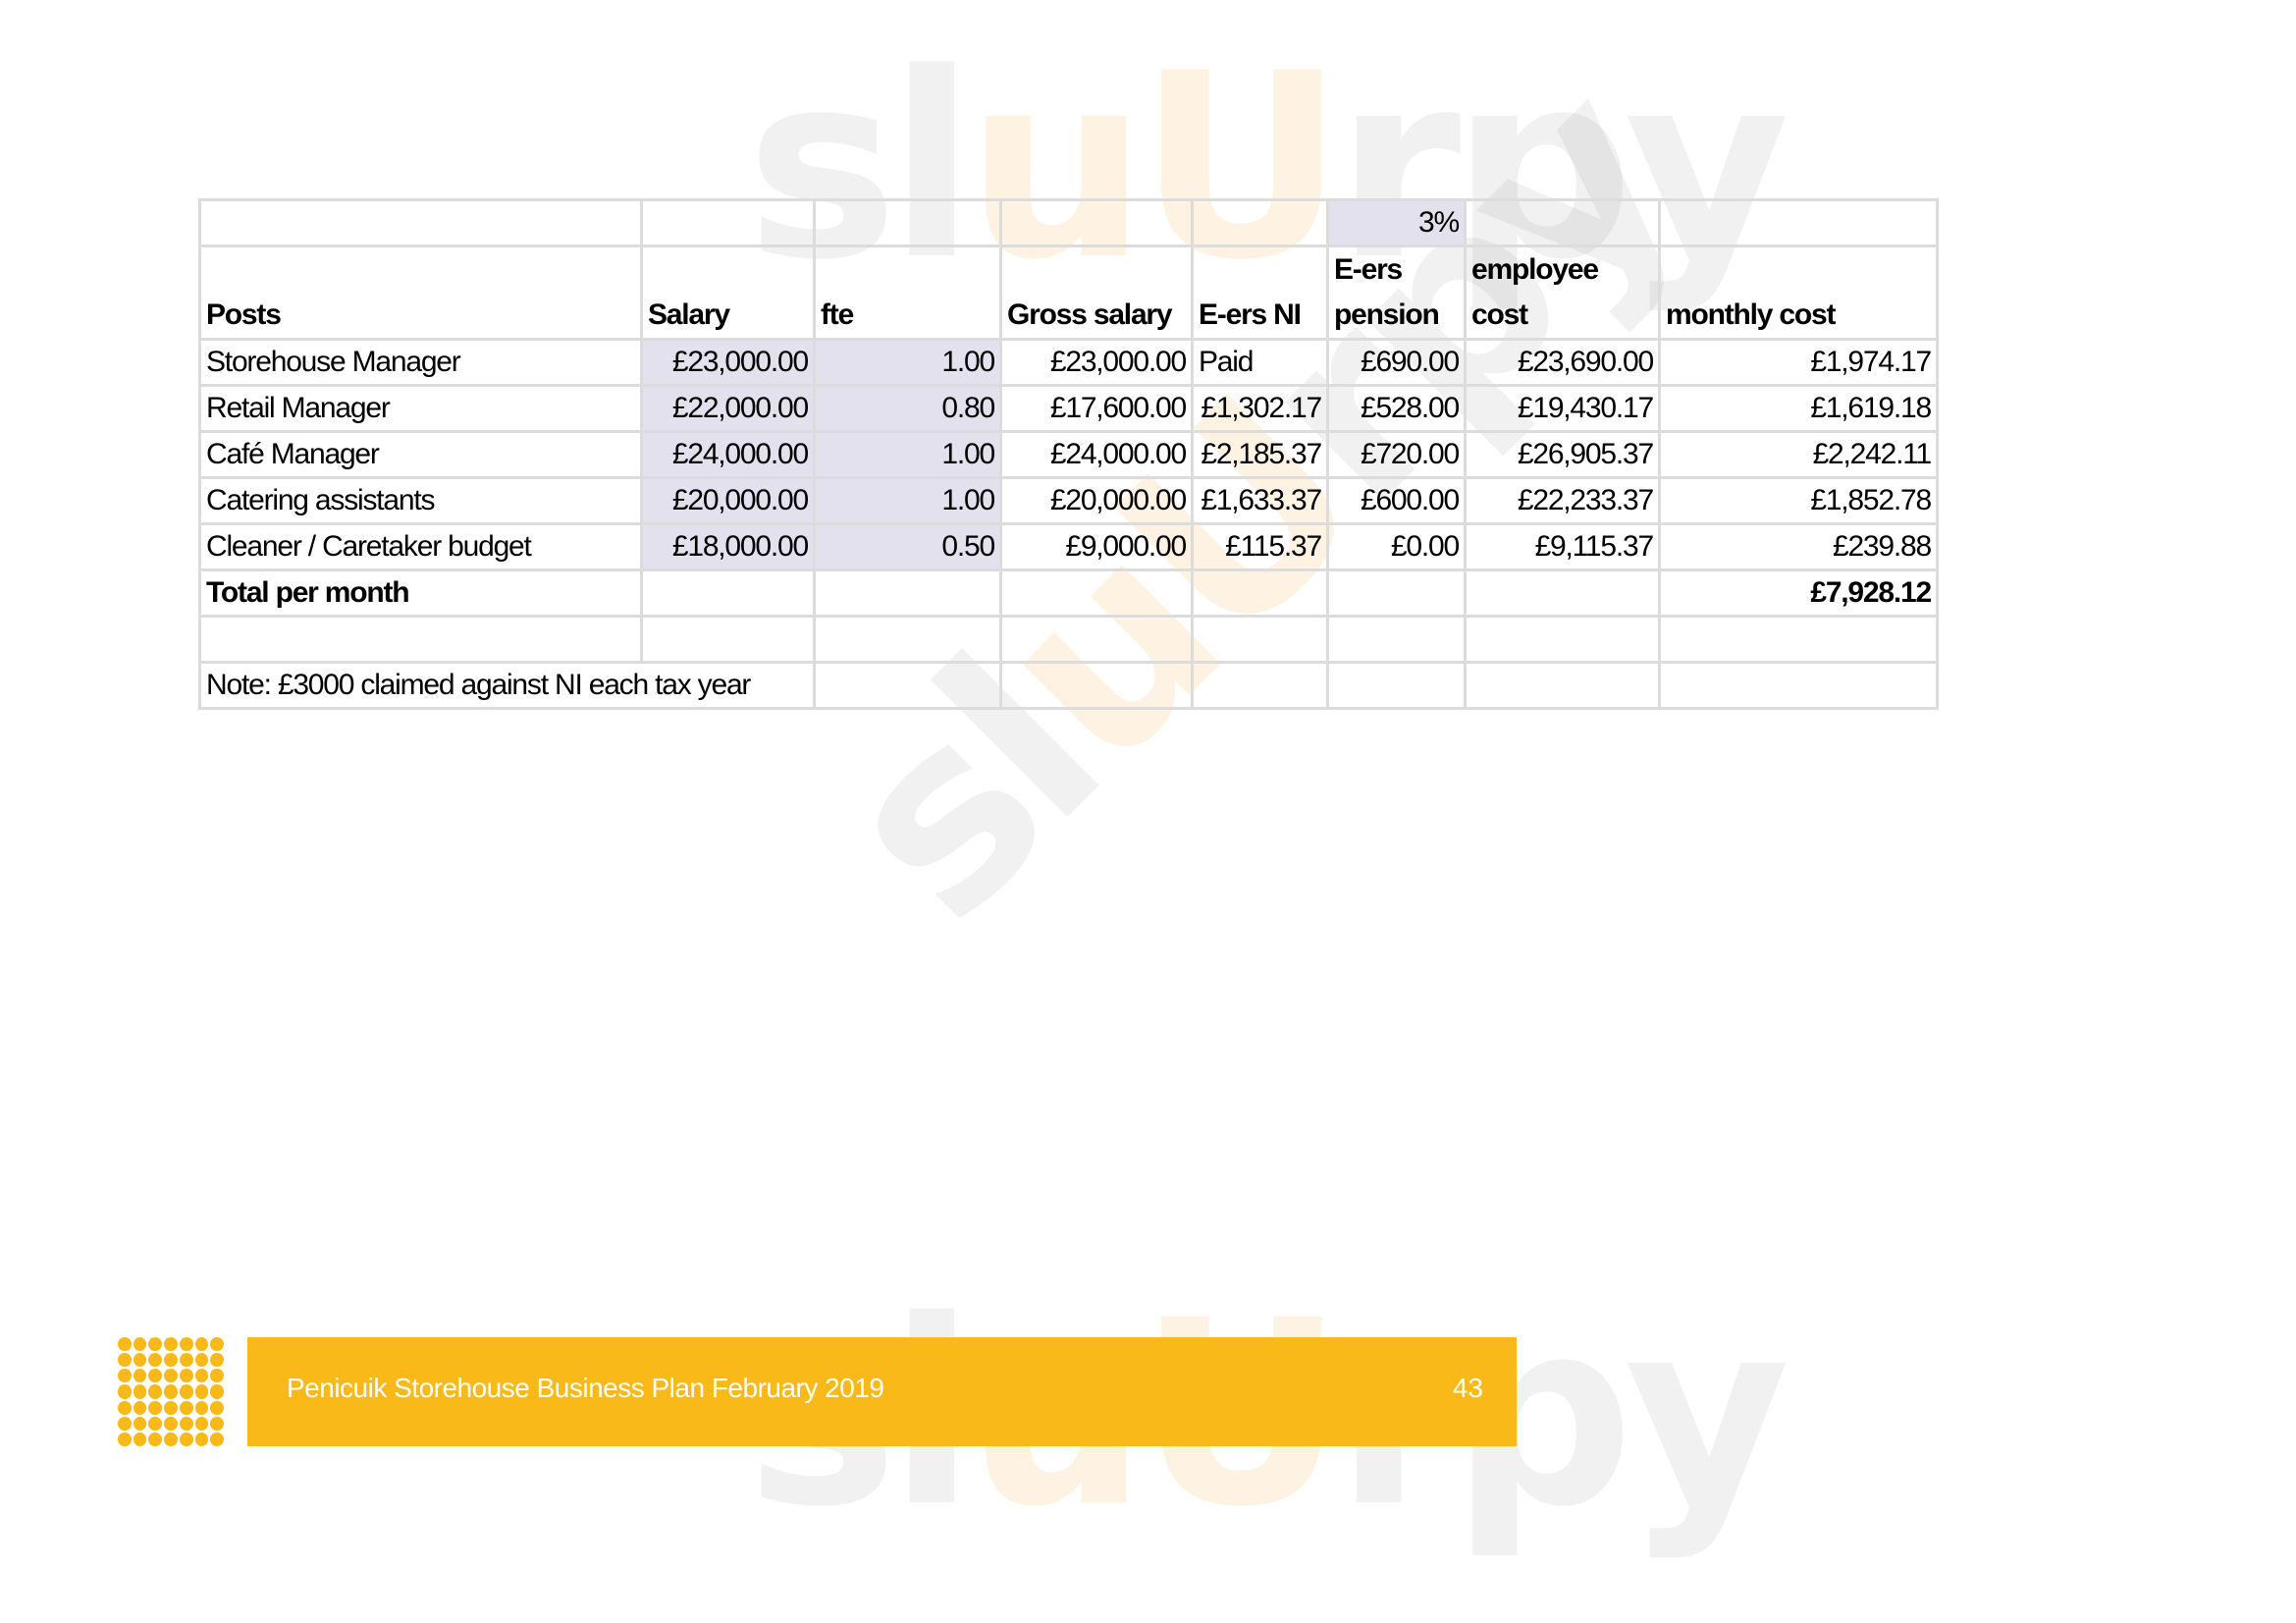  What do you see at coordinates (1096, 547) in the screenshot?
I see `table-cell: £9,000.00` at bounding box center [1096, 547].